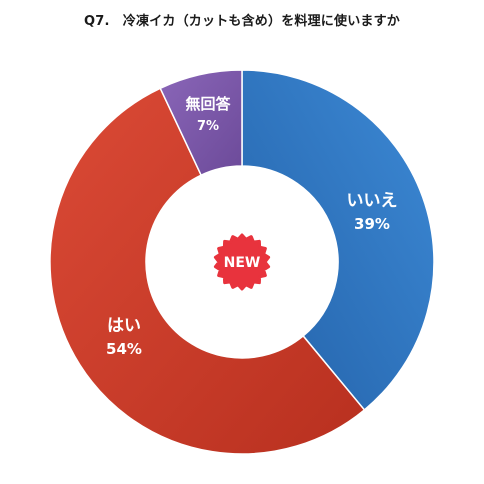 This screenshot has height=484, width=484. I want to click on slice-category-label: いいえ, so click(372, 201).